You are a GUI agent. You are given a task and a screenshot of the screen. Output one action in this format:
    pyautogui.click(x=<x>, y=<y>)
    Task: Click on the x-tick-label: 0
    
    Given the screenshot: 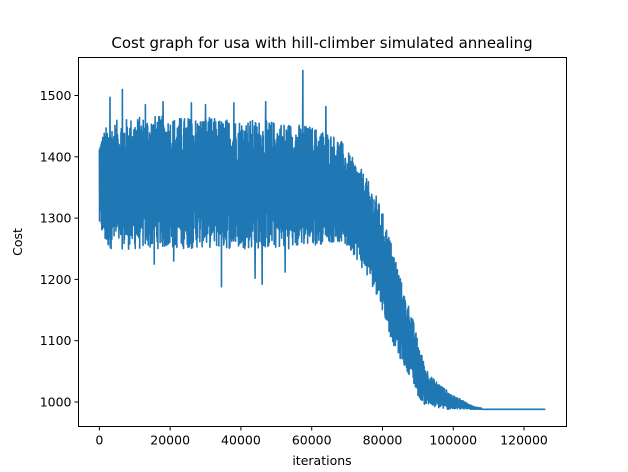 What is the action you would take?
    pyautogui.click(x=99, y=440)
    